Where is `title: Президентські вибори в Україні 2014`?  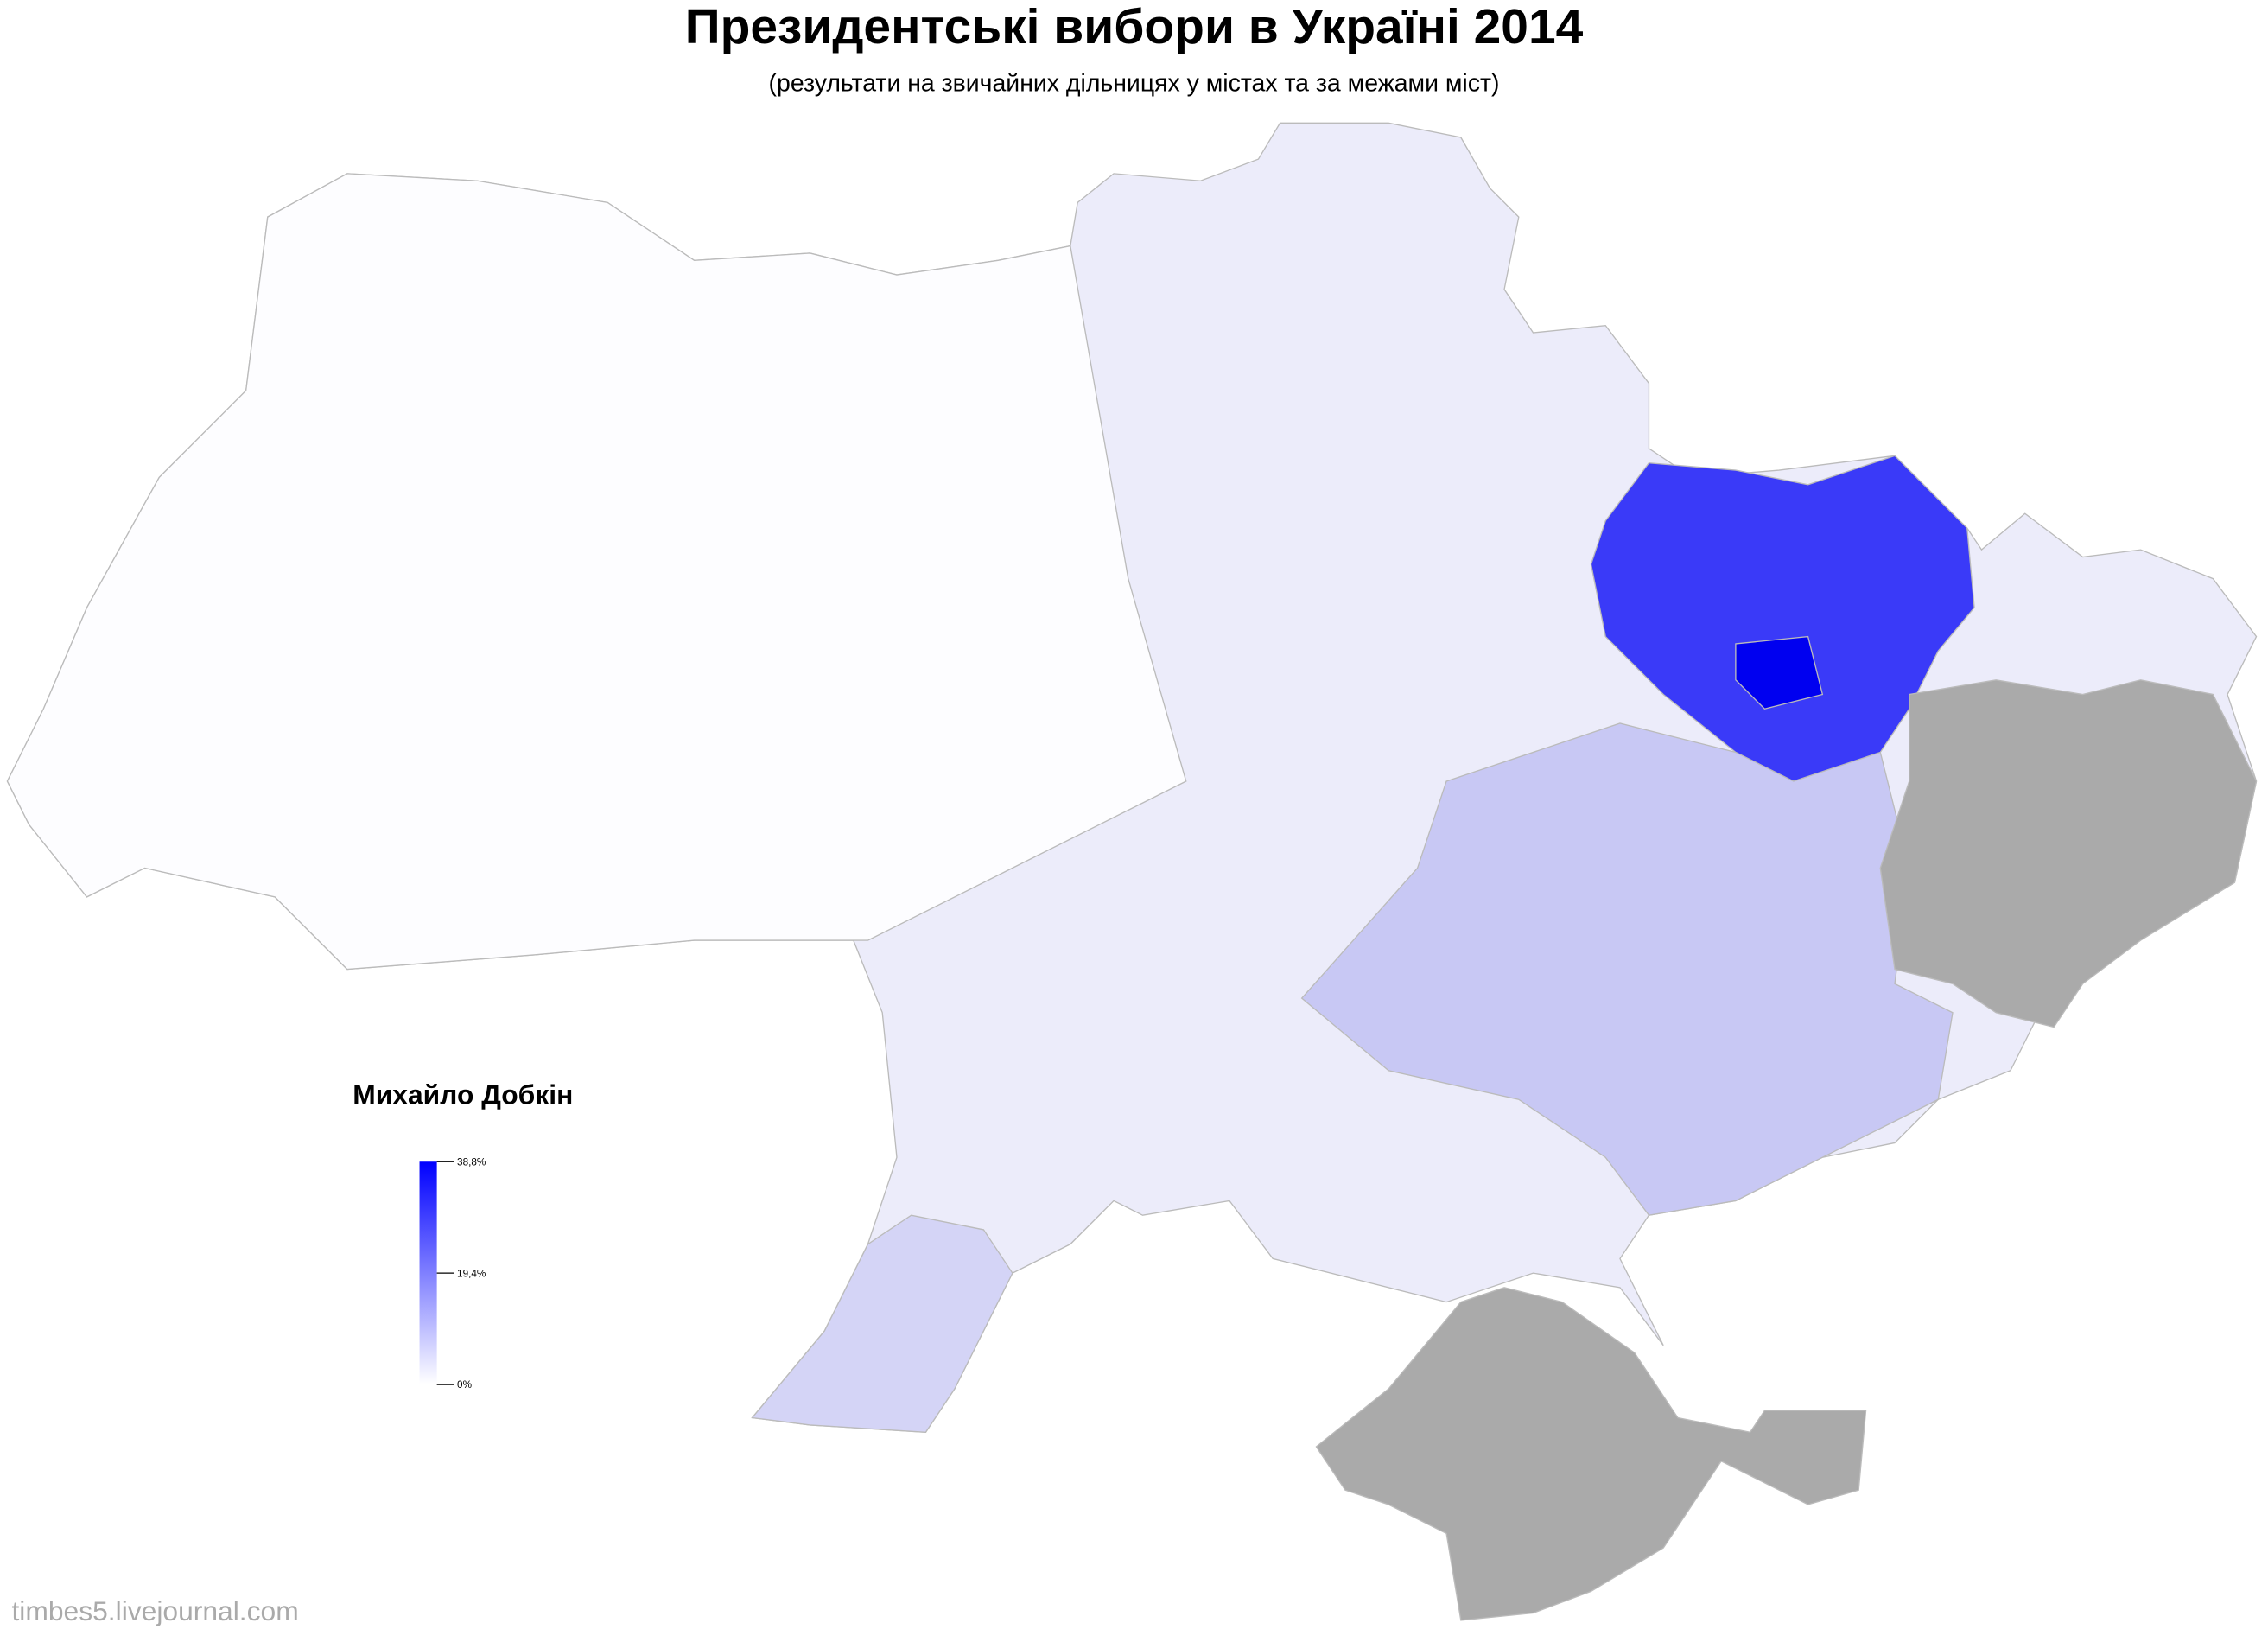 title: Президентські вибори в Україні 2014 is located at coordinates (1134, 27).